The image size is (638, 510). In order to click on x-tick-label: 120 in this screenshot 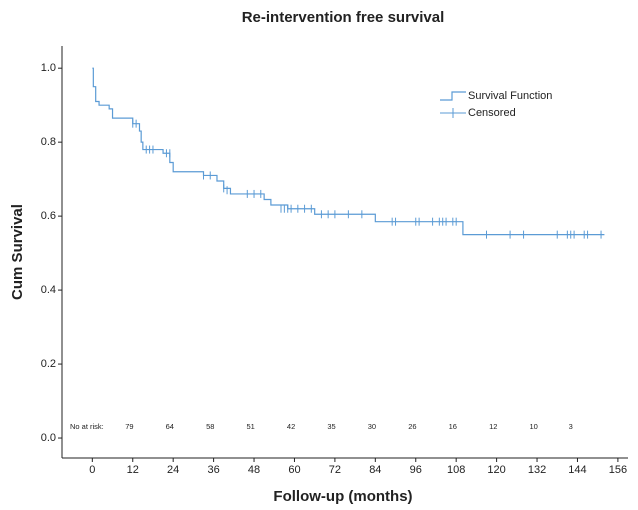, I will do `click(496, 470)`.